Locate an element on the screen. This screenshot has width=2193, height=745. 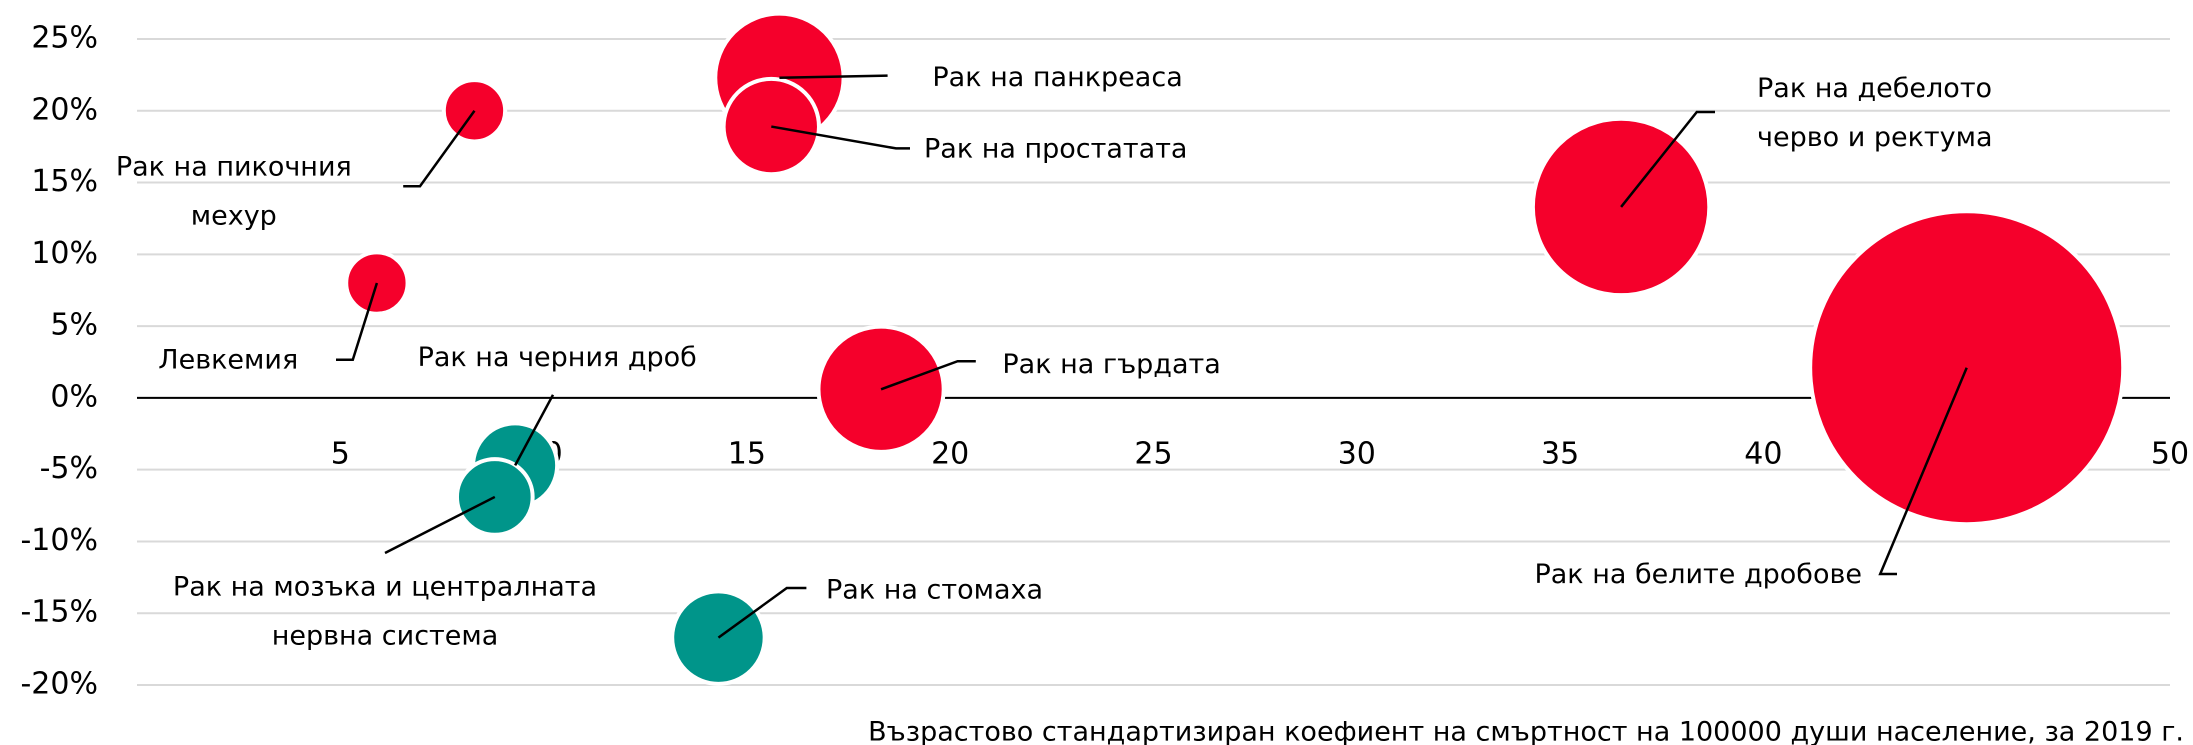
x-tick-label: 35 is located at coordinates (1560, 453).